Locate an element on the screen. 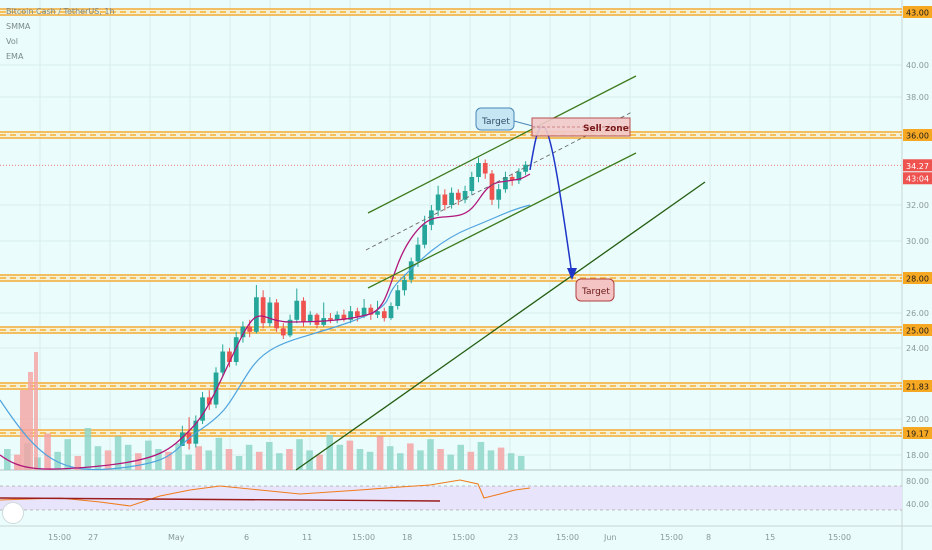  price-axis-label-highlighted: 21.83 is located at coordinates (917, 387).